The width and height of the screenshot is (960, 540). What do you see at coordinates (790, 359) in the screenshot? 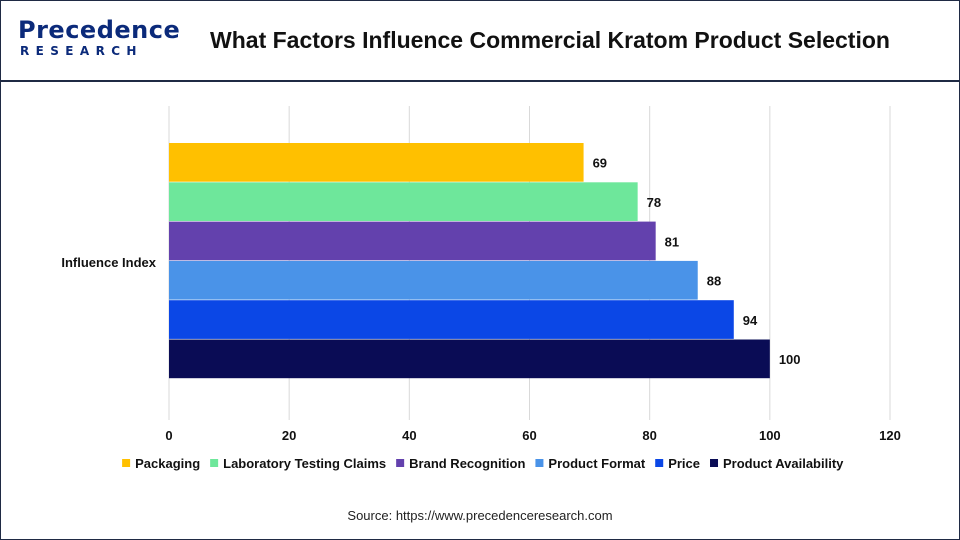
I see `data-label: 100` at bounding box center [790, 359].